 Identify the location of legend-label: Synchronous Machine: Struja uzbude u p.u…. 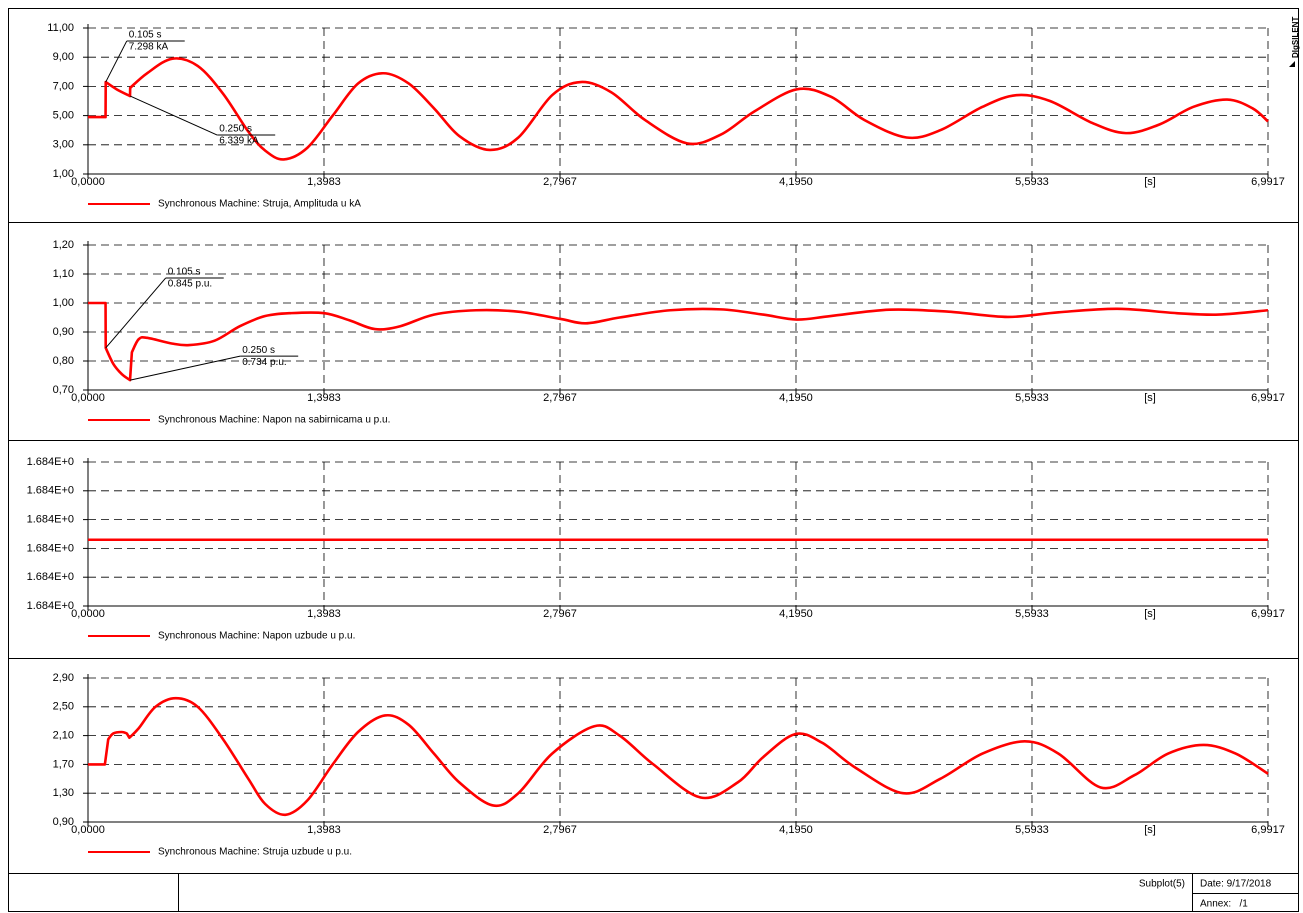
(255, 852).